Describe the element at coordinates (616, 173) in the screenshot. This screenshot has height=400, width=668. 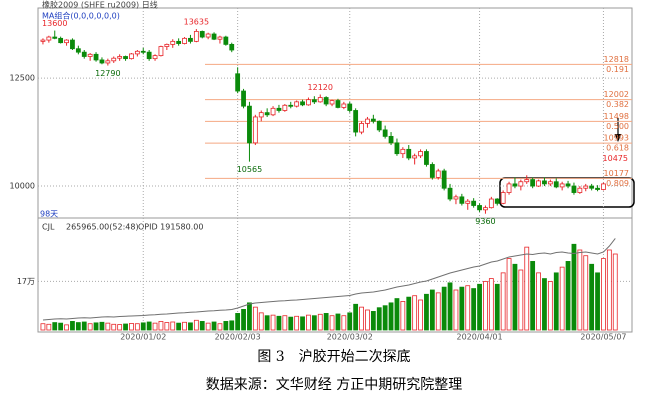
I see `level-price: 10177` at that location.